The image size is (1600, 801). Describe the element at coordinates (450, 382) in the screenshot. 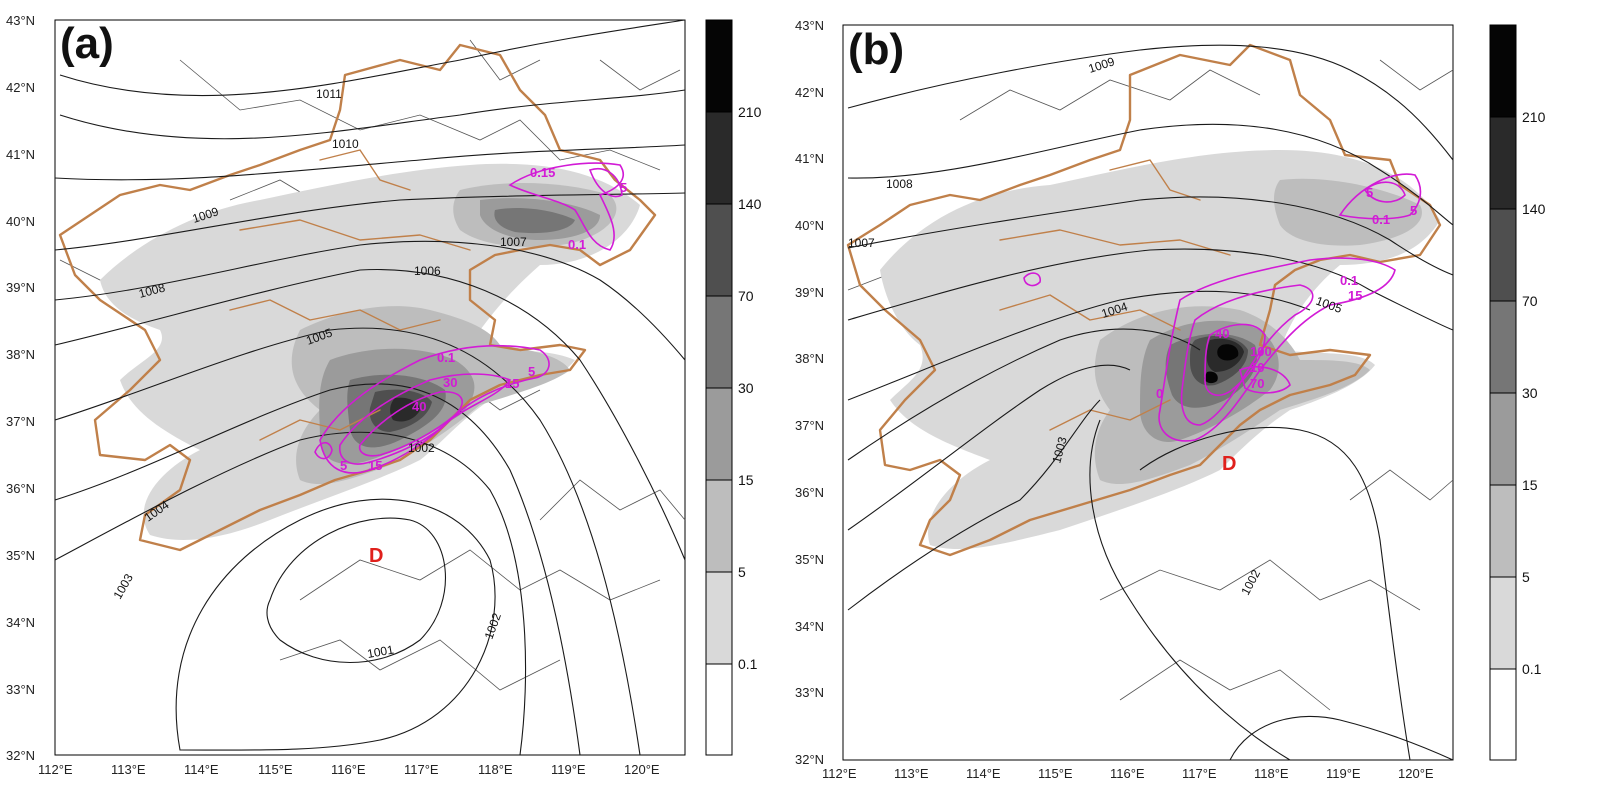

I see `rain-label: 30` at that location.